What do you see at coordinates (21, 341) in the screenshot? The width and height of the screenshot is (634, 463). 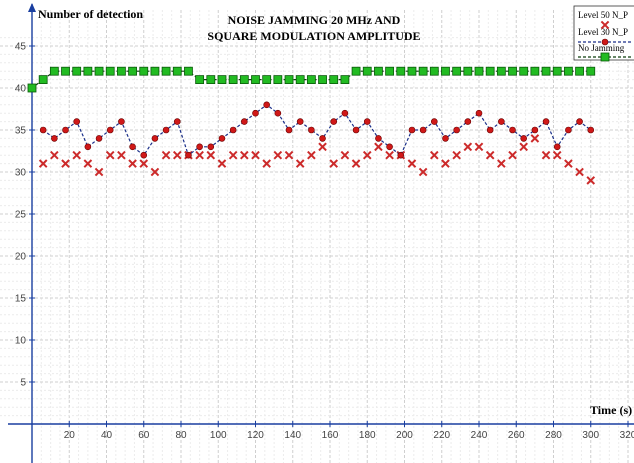 I see `y-tick-label: 10` at bounding box center [21, 341].